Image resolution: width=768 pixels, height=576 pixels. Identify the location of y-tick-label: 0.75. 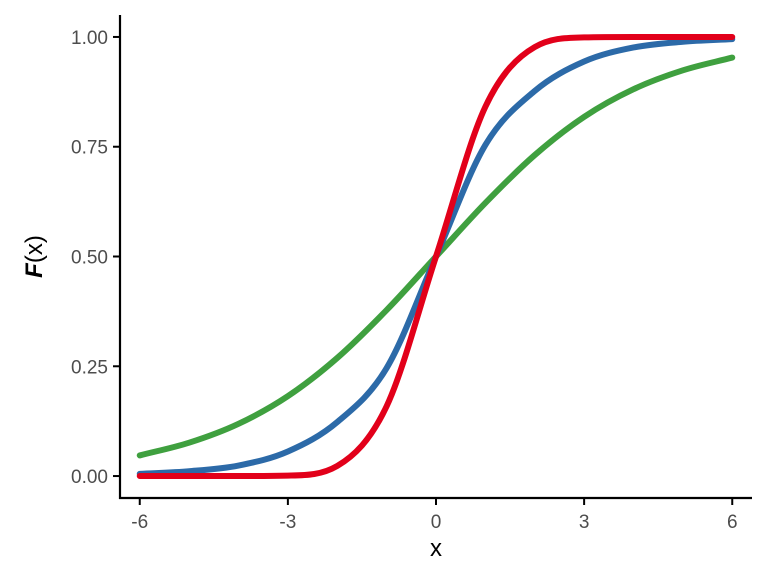
(89, 148).